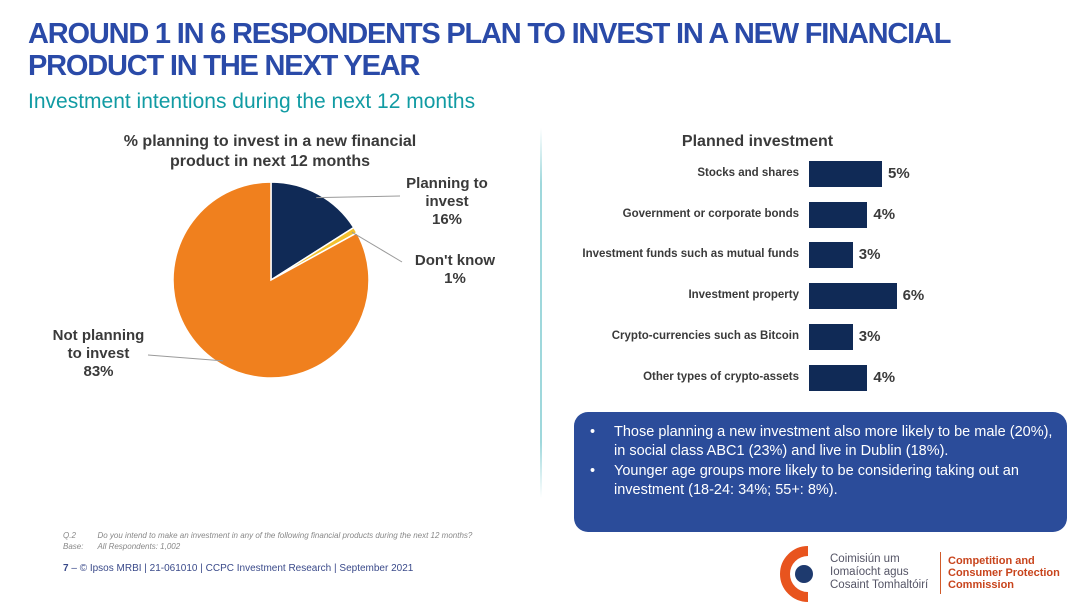  I want to click on bar-category-label: Investment property, so click(743, 295).